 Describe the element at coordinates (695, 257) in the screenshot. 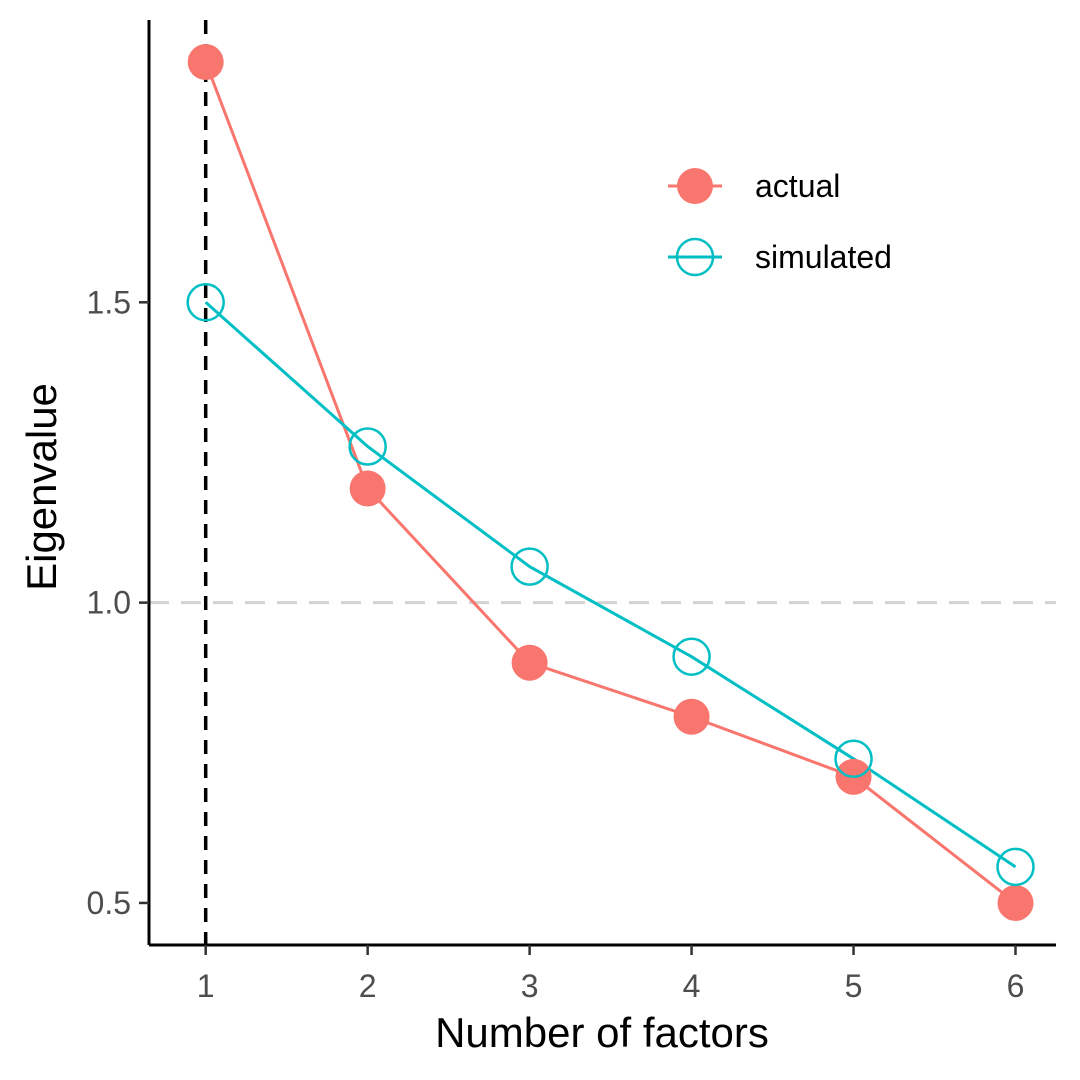

I see `legend-key-marker-simulated` at that location.